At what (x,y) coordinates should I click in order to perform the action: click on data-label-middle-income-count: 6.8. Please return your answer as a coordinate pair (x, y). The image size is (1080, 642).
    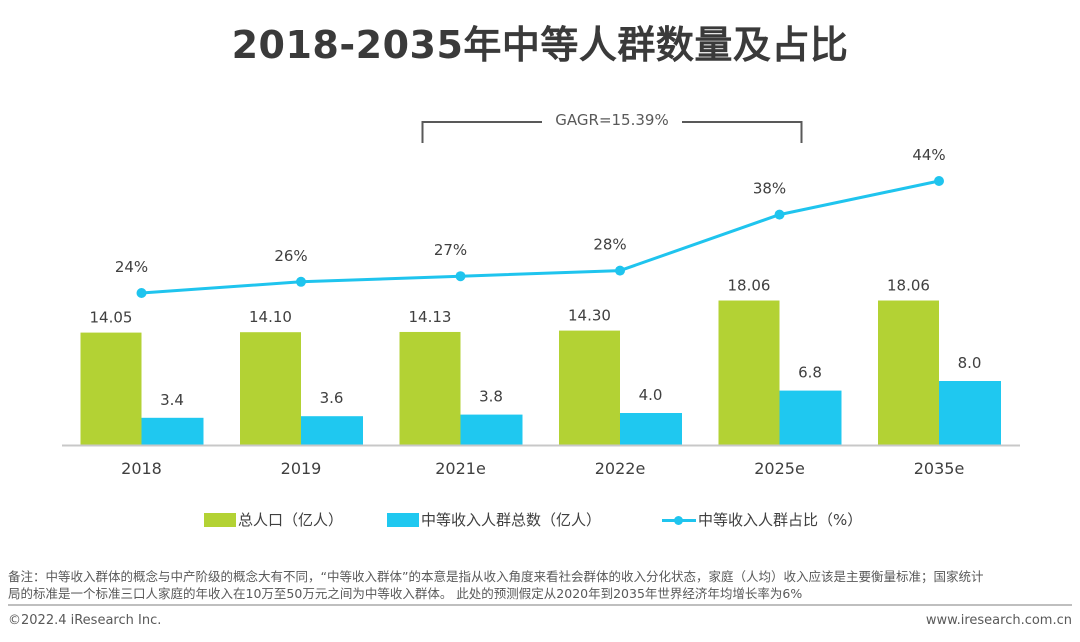
    Looking at the image, I should click on (810, 373).